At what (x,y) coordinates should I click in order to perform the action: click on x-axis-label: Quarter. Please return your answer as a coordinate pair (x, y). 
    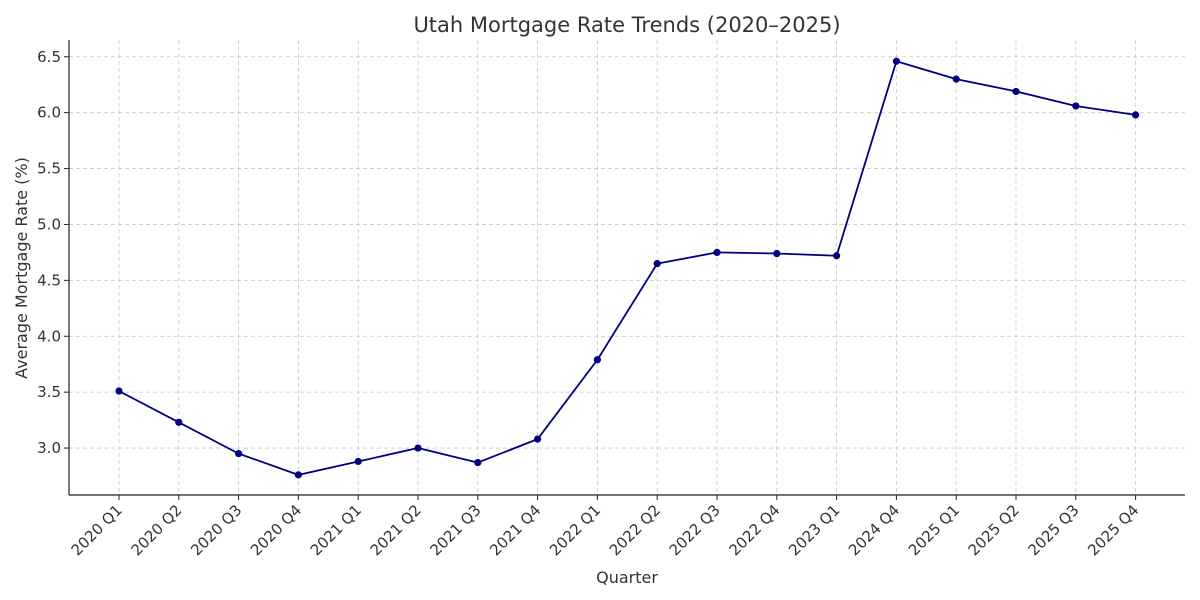
    Looking at the image, I should click on (627, 577).